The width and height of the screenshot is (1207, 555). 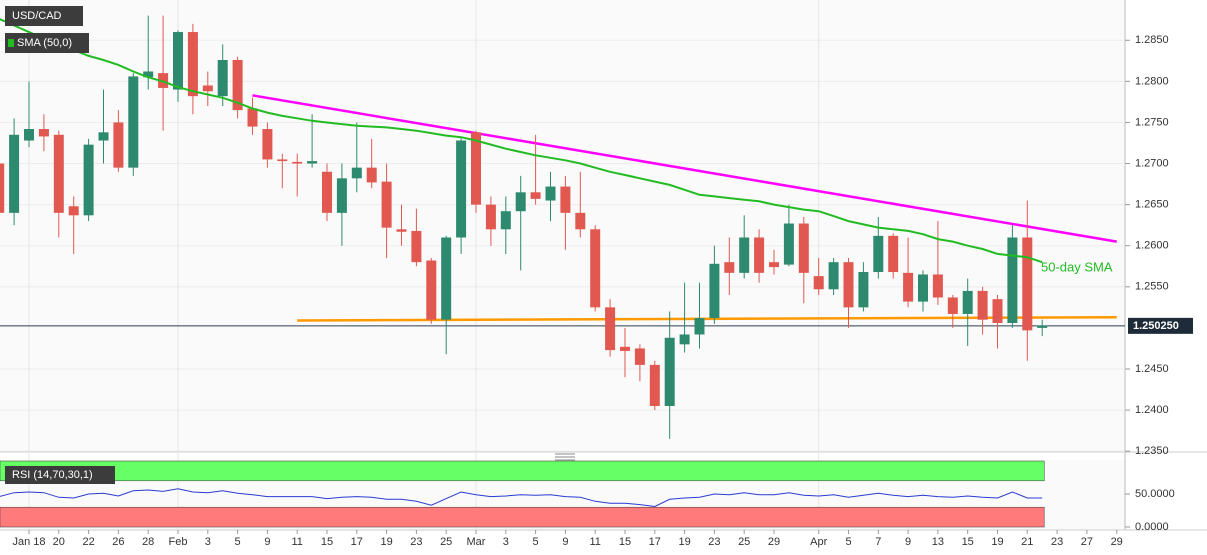 I want to click on y-tick-label: 1.2400, so click(x=1152, y=410).